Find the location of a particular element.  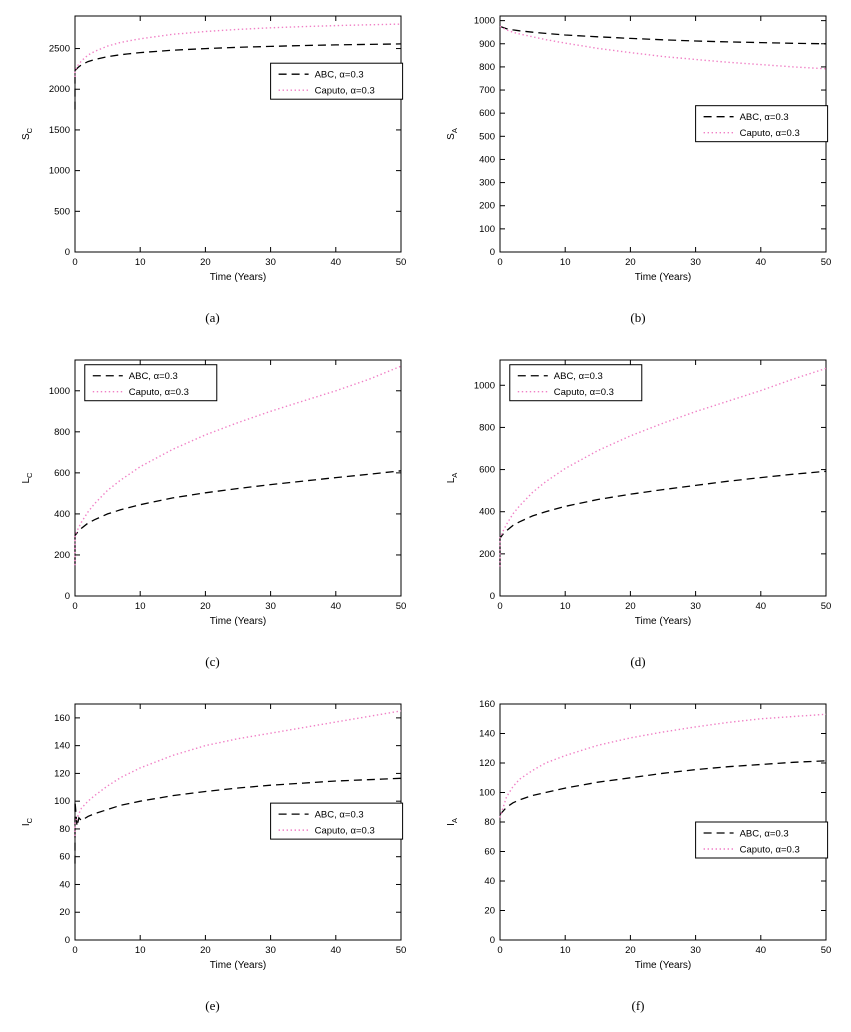

y-tick-label: 200 is located at coordinates (487, 206).